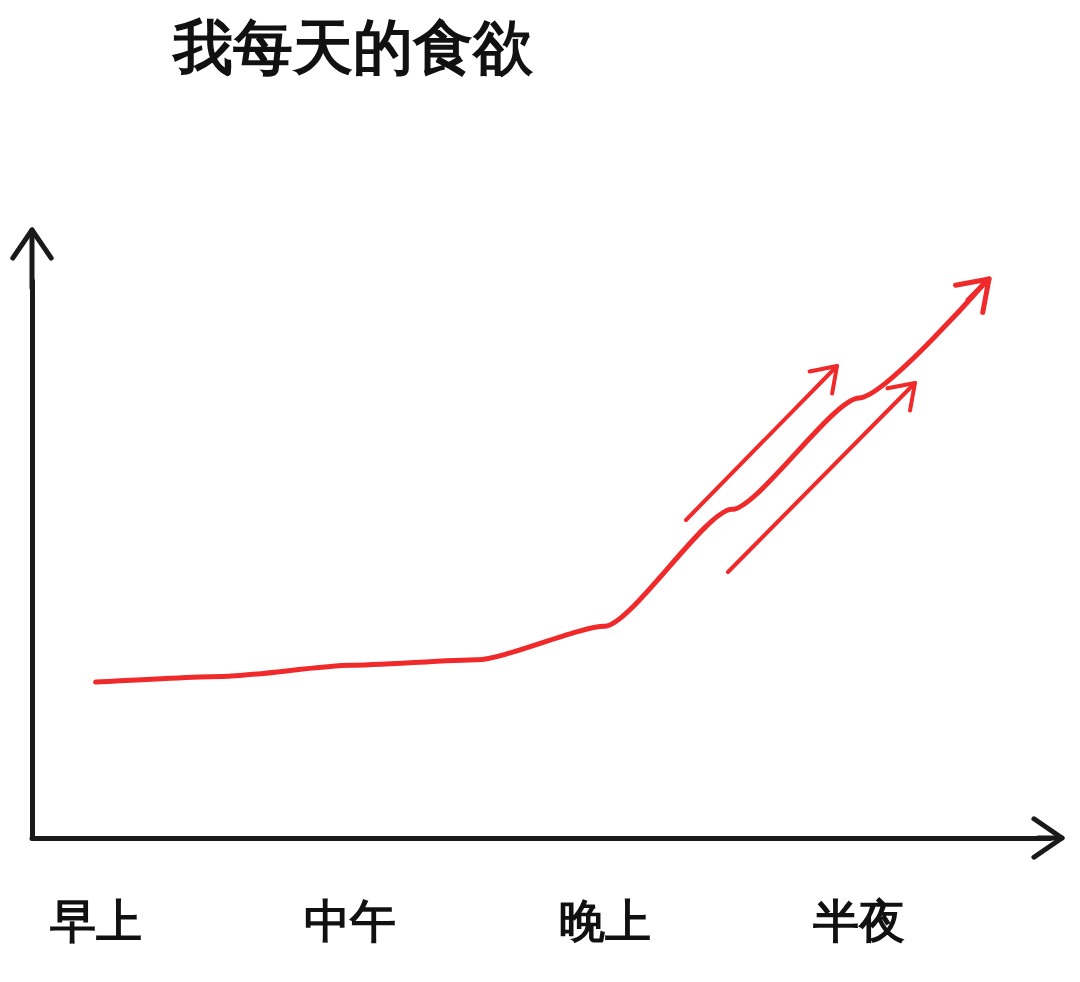  Describe the element at coordinates (352, 47) in the screenshot. I see `chart-title: 我每天的食欲` at that location.